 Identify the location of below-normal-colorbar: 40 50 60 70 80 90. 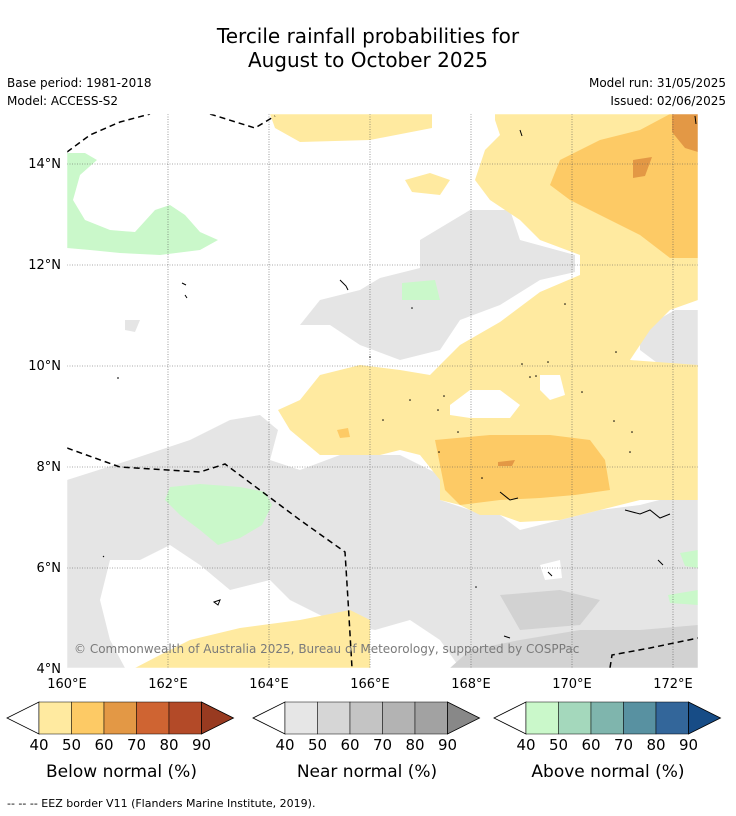
(120, 727).